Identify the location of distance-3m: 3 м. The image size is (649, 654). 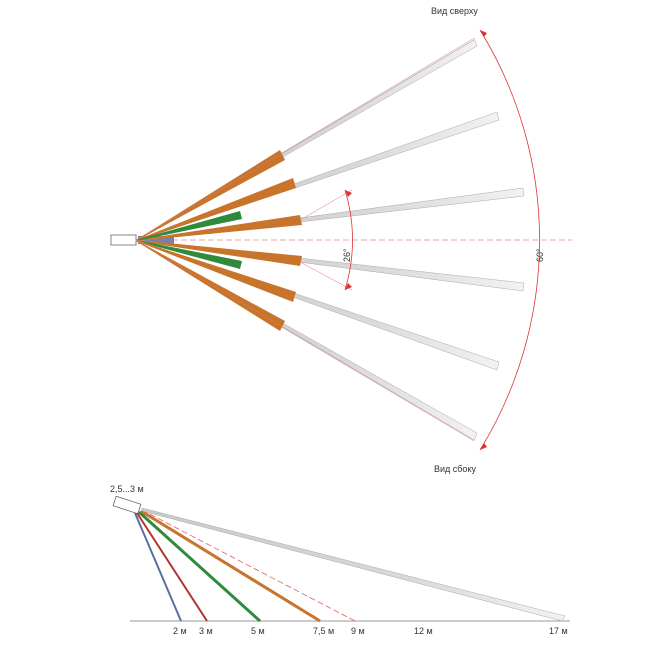
(206, 631).